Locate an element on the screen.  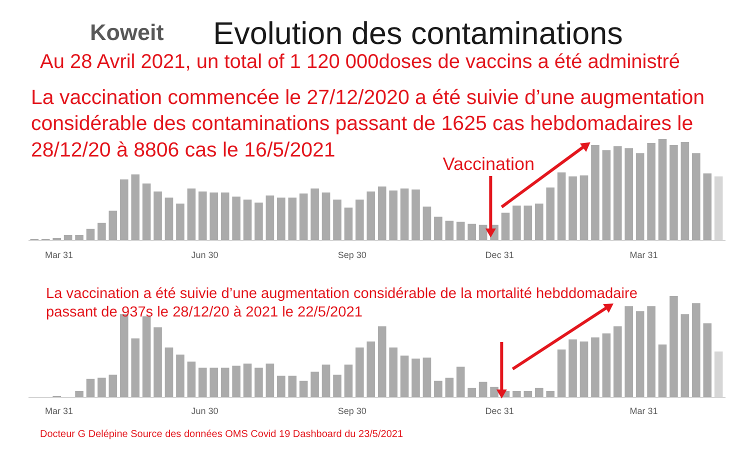
chart-title: La vaccination a été suivie d’une augmentation considérable de la mortalité hebddomadaire passant de 937s le 28/12/20 à 2021 le 22/5/2021 is located at coordinates (342, 303).